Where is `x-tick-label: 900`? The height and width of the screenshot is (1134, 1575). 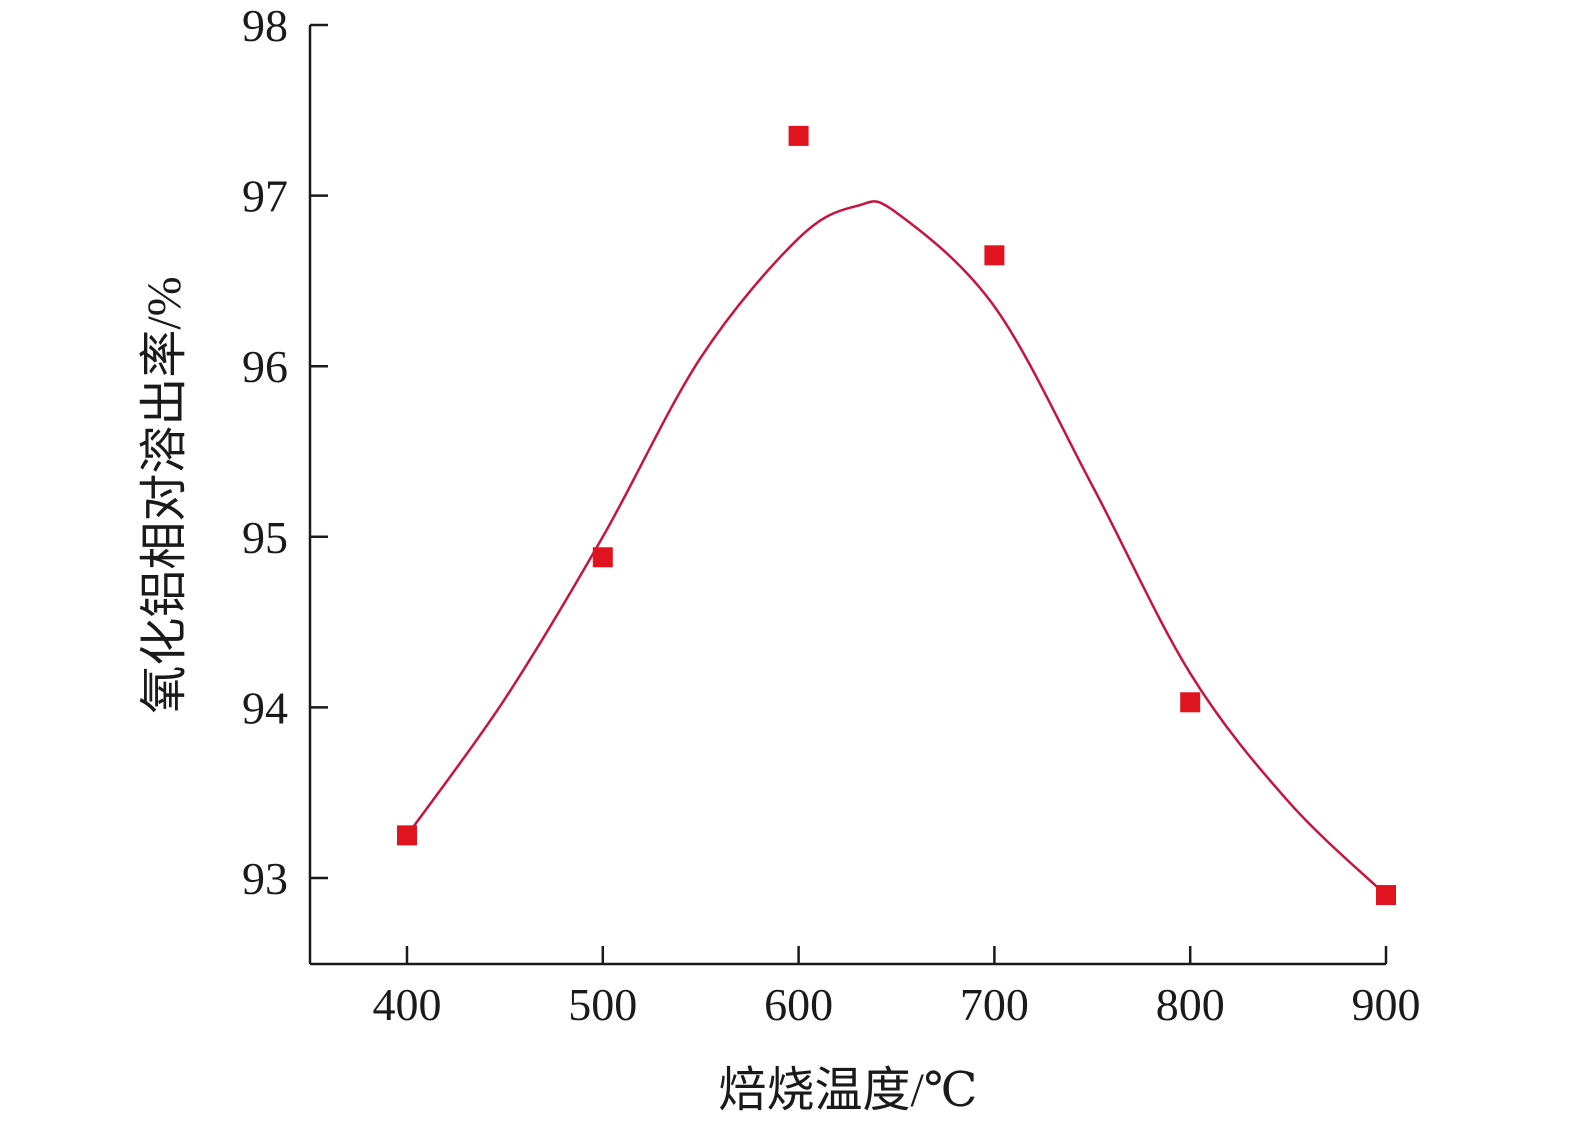
x-tick-label: 900 is located at coordinates (1386, 1004).